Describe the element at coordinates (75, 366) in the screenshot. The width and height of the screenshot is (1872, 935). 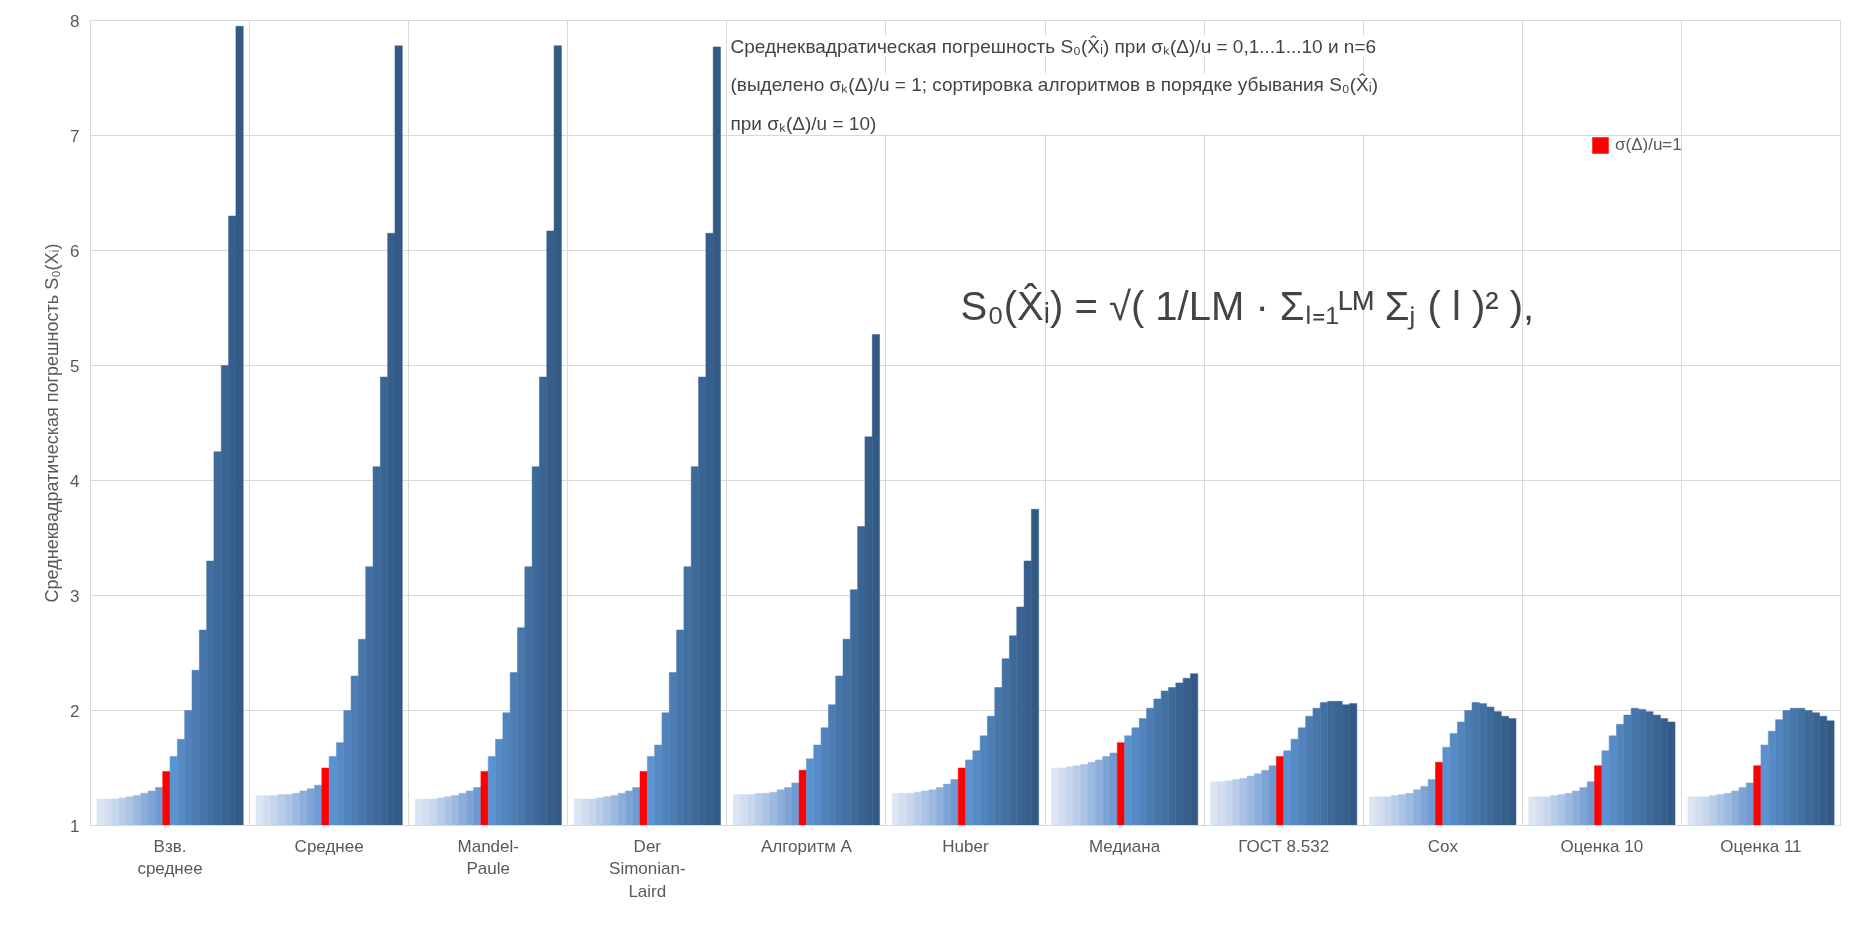
I see `y-tick-label: 5` at that location.